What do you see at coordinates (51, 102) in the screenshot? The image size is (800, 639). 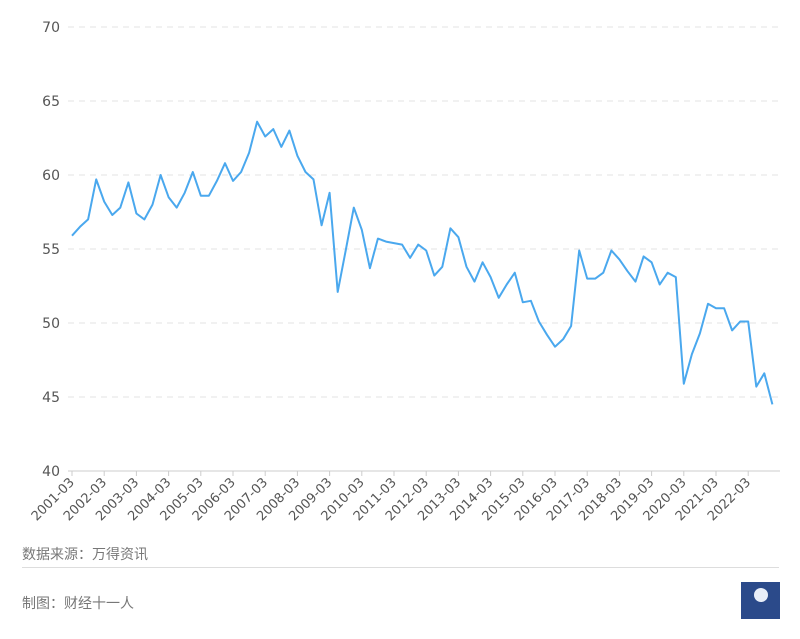 I see `y-tick-label: 65` at bounding box center [51, 102].